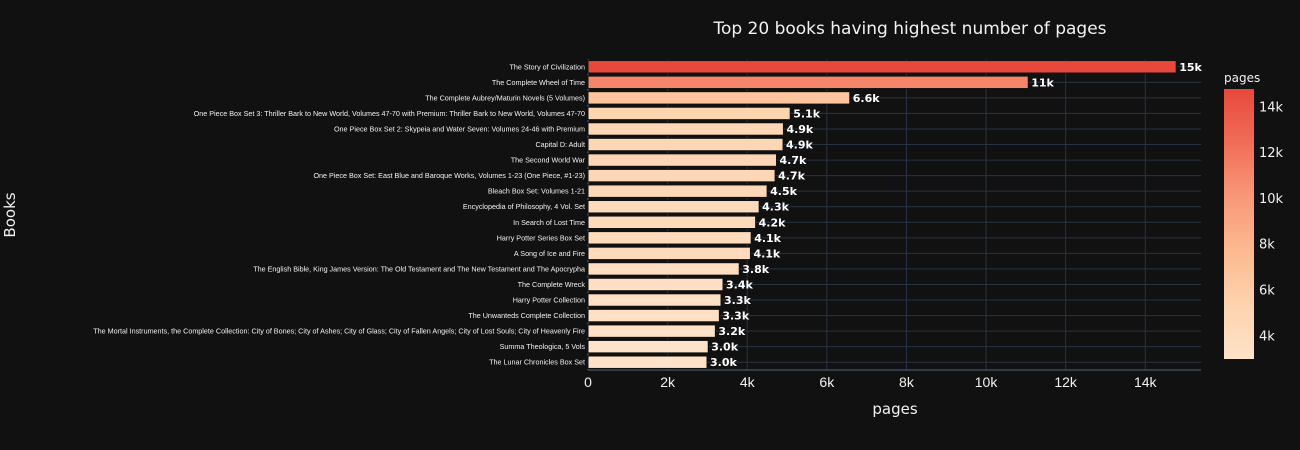 The image size is (1300, 450). Describe the element at coordinates (1042, 82) in the screenshot. I see `bar-value-label: 11k` at that location.